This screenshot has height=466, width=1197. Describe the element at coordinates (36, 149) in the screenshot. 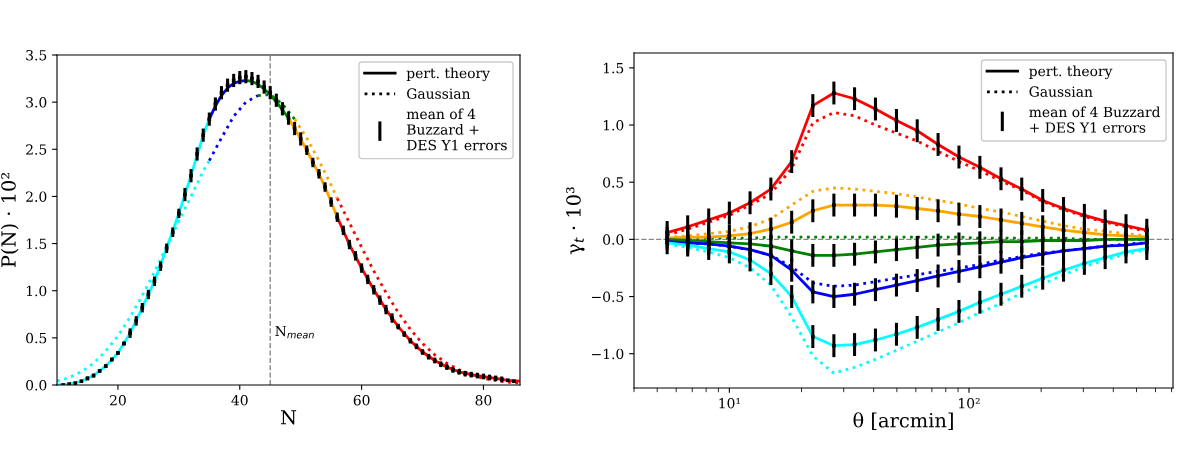

I see `y-tick-label: 2.5` at that location.